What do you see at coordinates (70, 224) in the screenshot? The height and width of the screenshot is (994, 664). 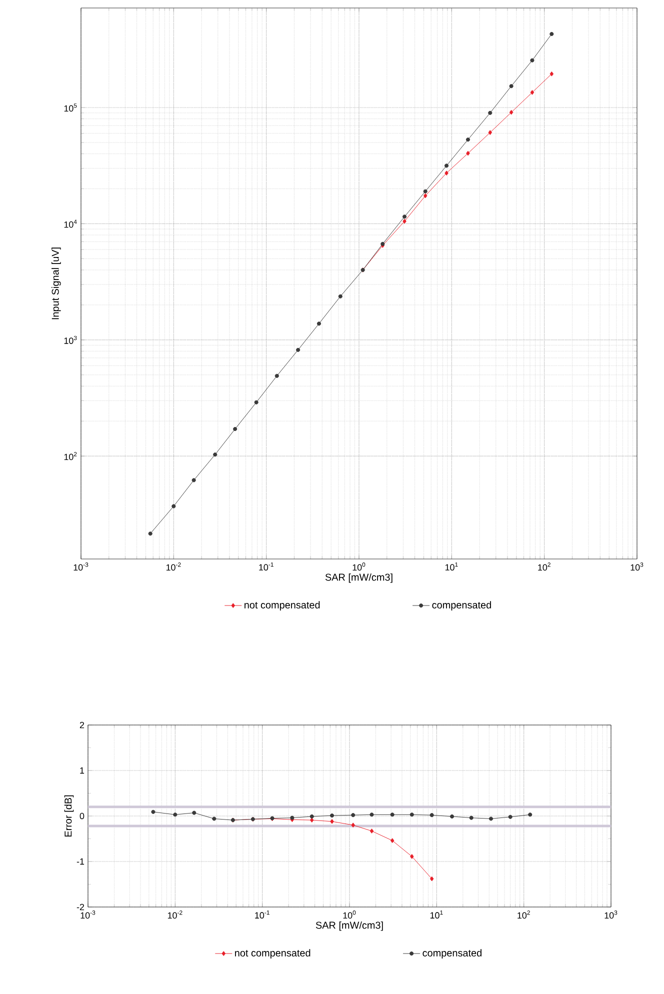 I see `y-tick-label: 10$^{4}$` at bounding box center [70, 224].